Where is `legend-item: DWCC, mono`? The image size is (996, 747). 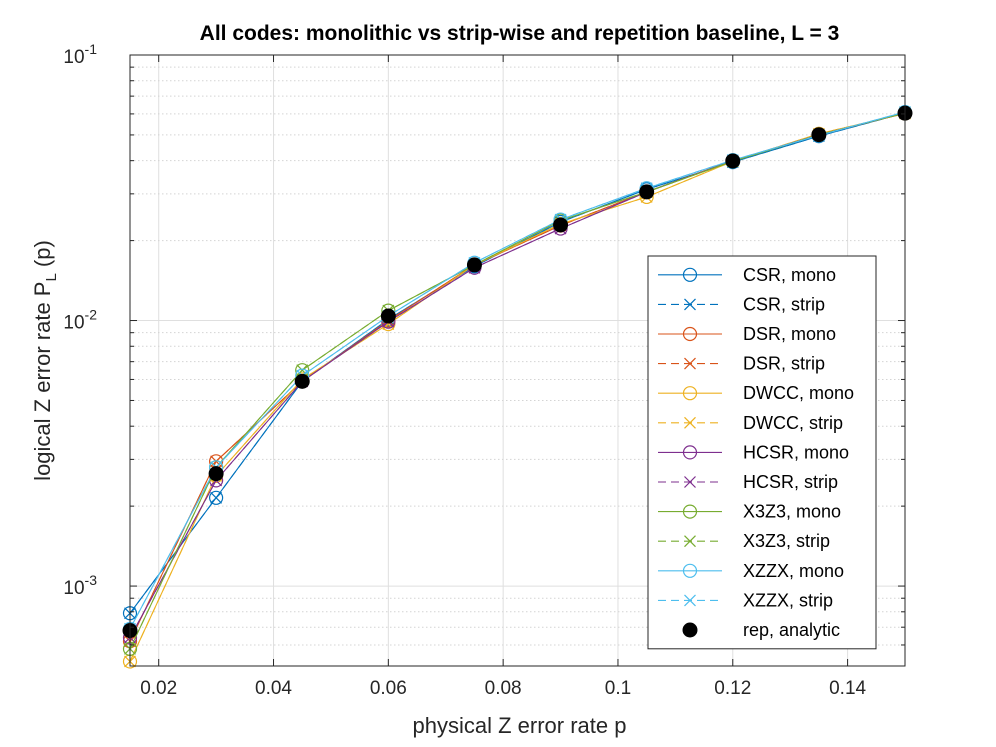 legend-item: DWCC, mono is located at coordinates (756, 393).